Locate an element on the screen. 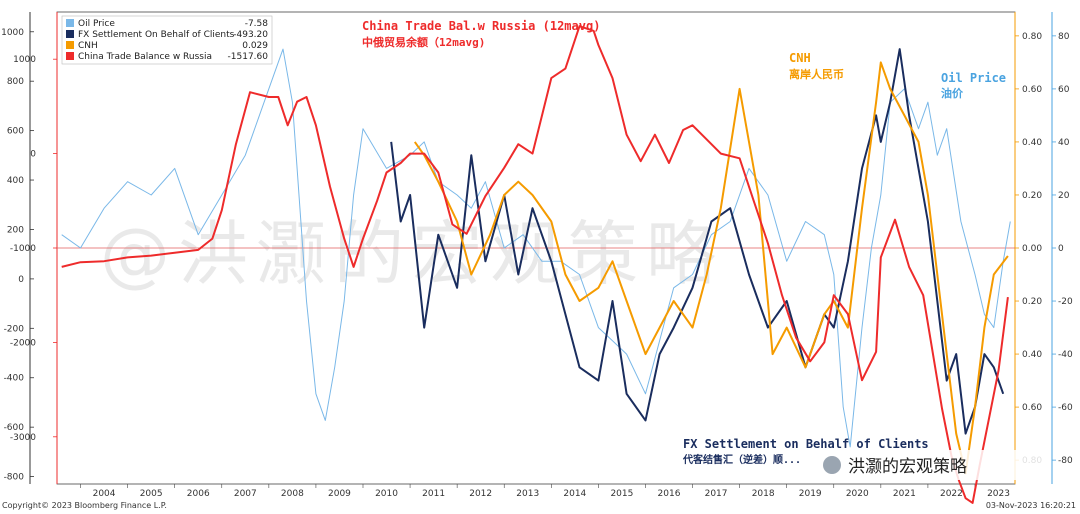 This screenshot has height=514, width=1080. y-tick-label: 40 is located at coordinates (1064, 143).